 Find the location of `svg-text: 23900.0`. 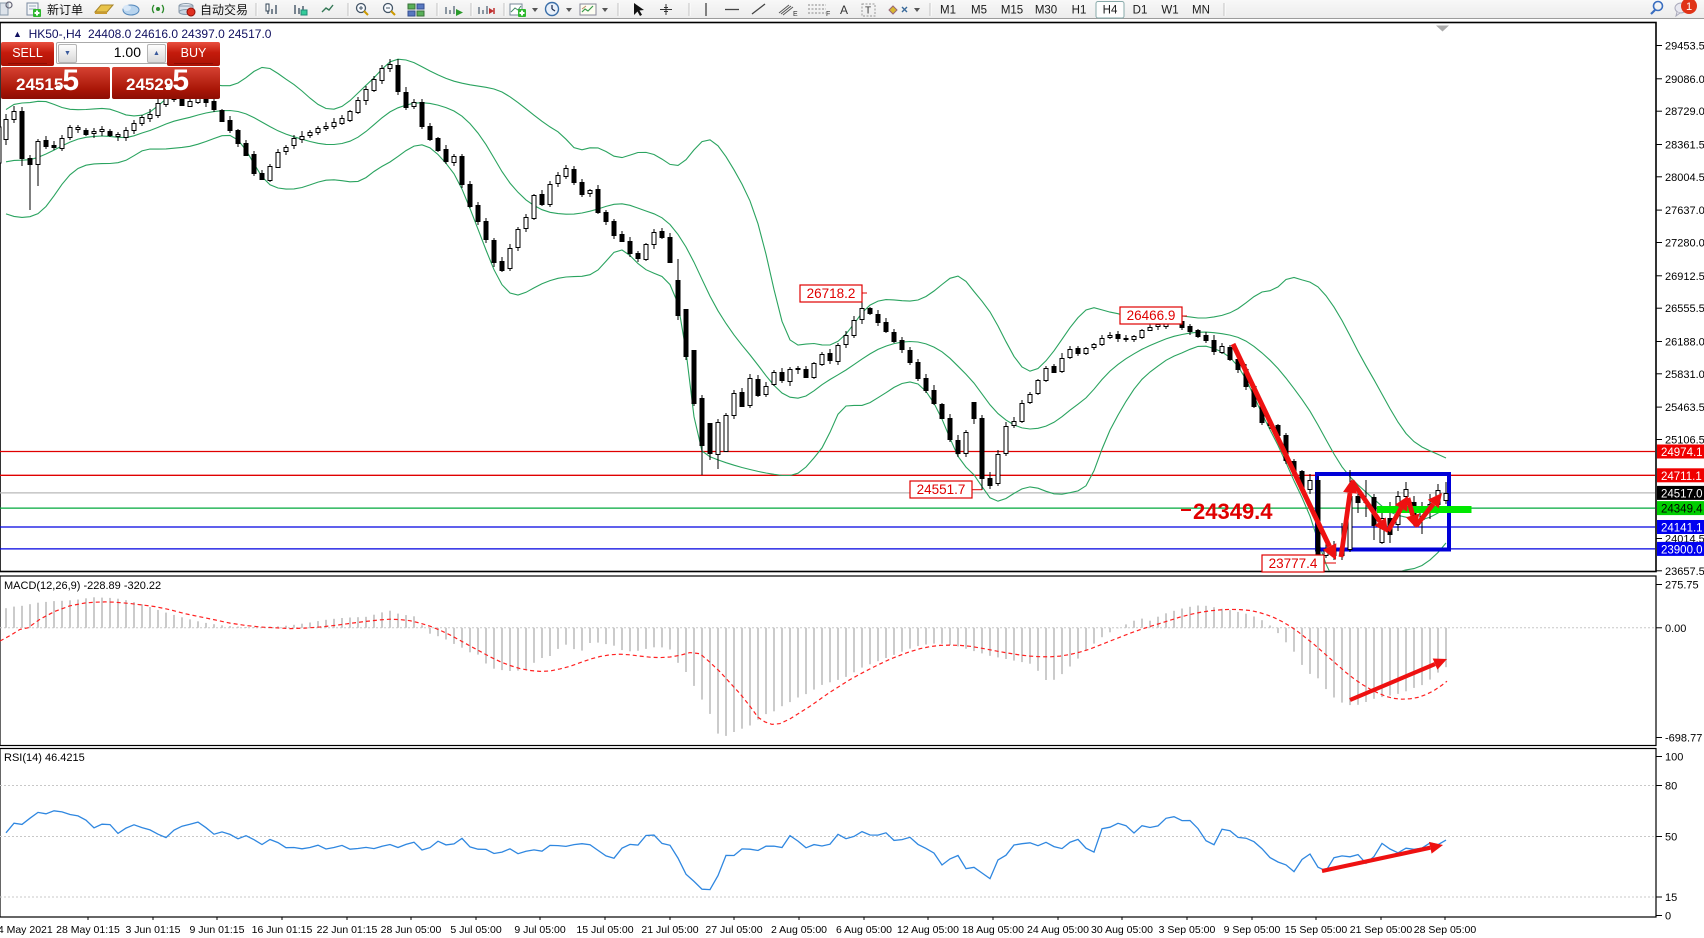

svg-text: 23900.0 is located at coordinates (1682, 550).